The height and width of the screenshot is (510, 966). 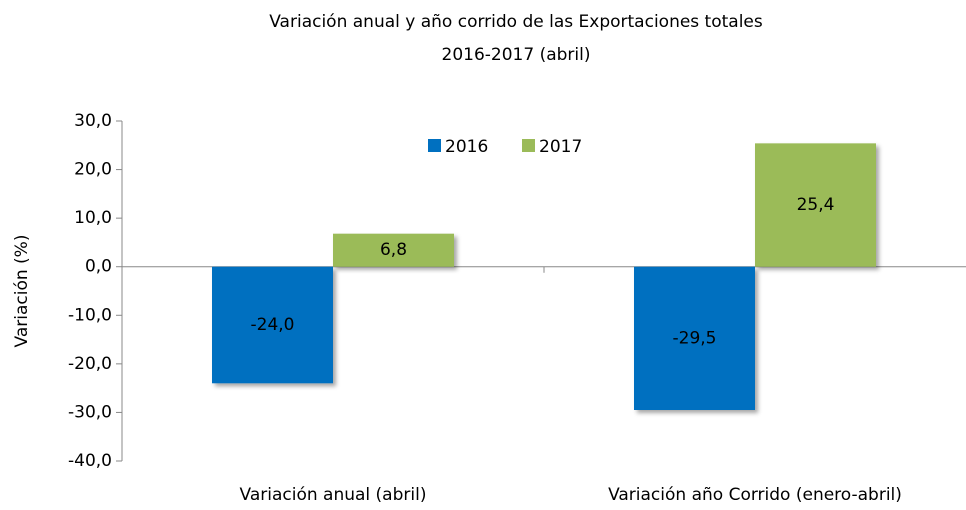 What do you see at coordinates (93, 121) in the screenshot?
I see `y-tick-label: 30,0` at bounding box center [93, 121].